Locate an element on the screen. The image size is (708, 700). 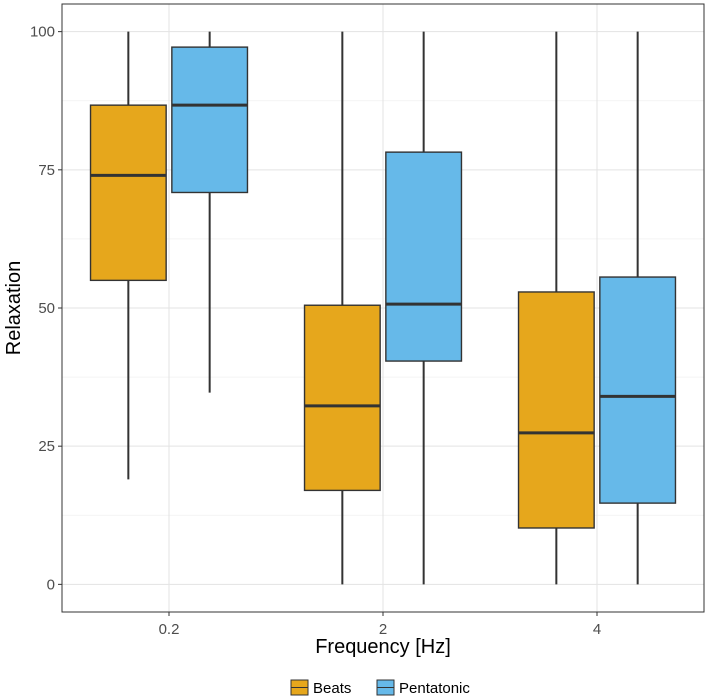
x-tick-label: 4 is located at coordinates (597, 629).